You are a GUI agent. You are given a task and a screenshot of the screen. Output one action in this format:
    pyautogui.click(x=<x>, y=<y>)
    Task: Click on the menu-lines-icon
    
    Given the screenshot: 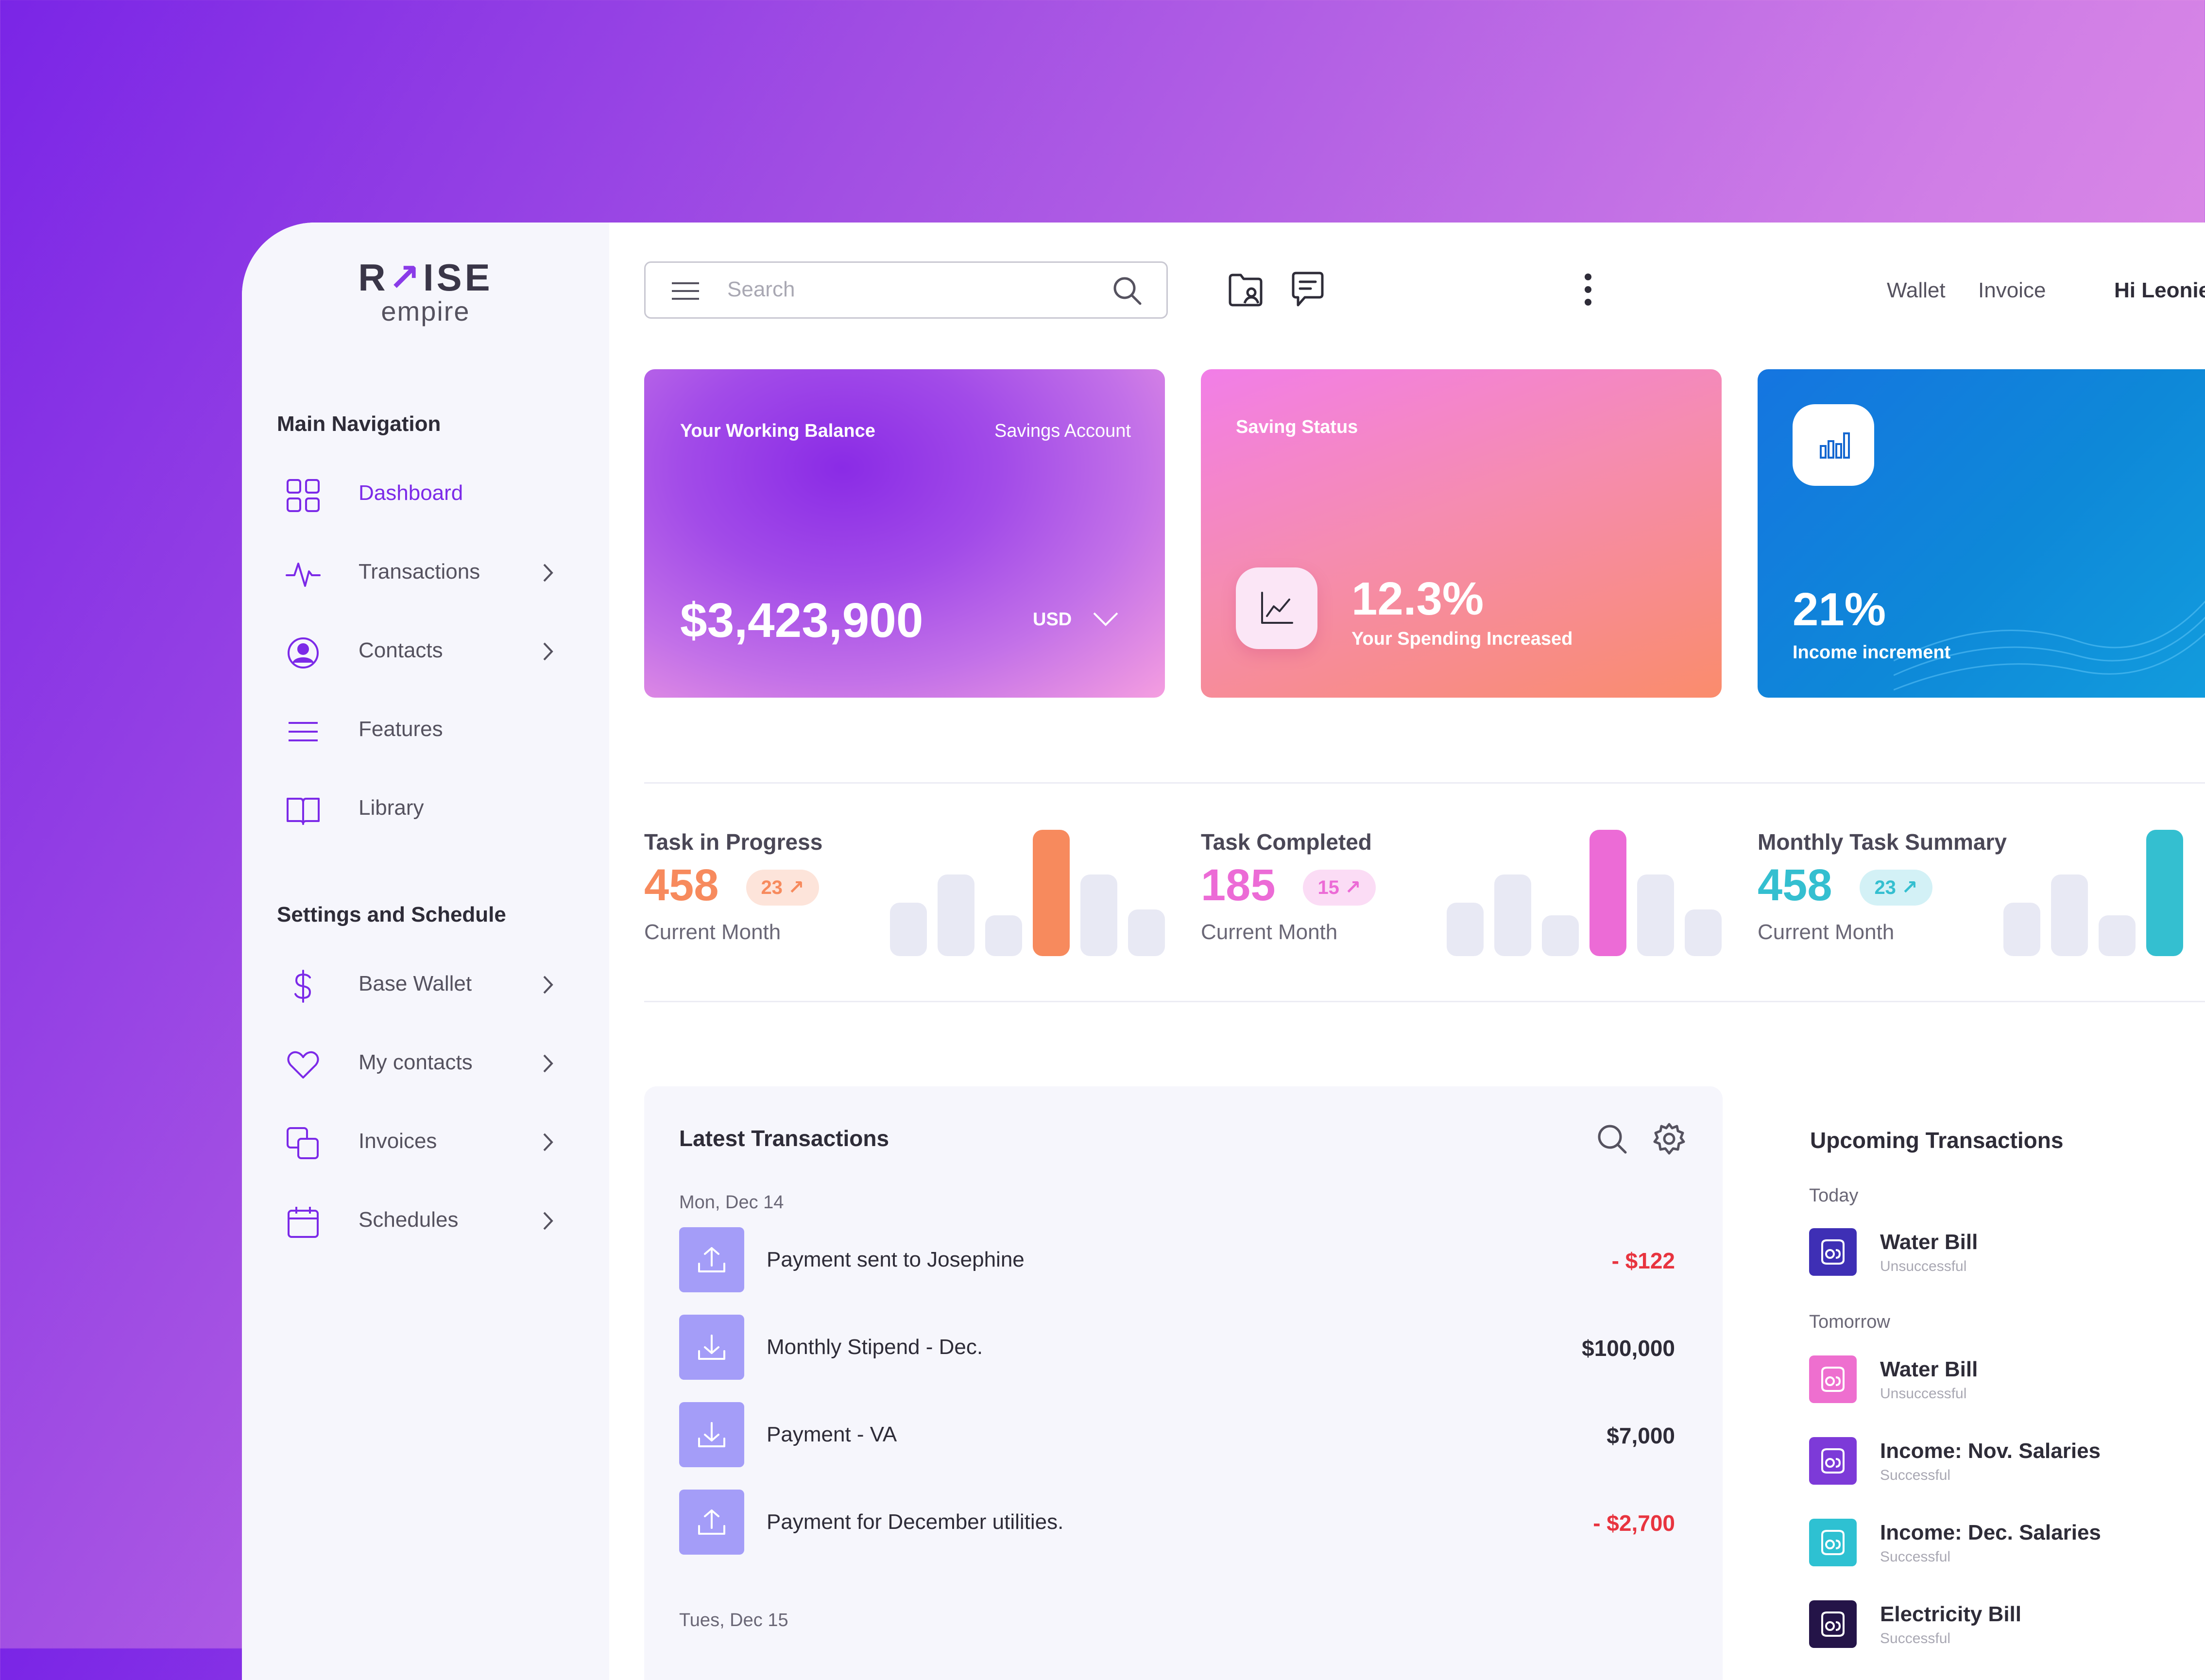 What is the action you would take?
    pyautogui.click(x=304, y=731)
    